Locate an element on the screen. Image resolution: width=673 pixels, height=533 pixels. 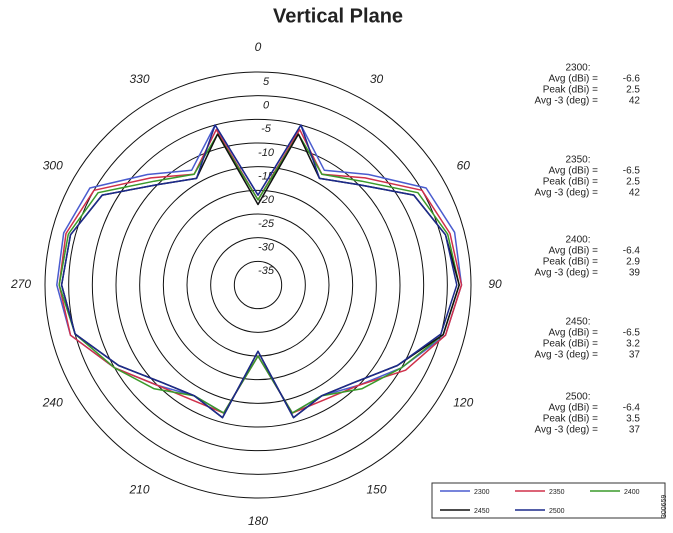
theta-tick-label: 270 is located at coordinates (20, 284).